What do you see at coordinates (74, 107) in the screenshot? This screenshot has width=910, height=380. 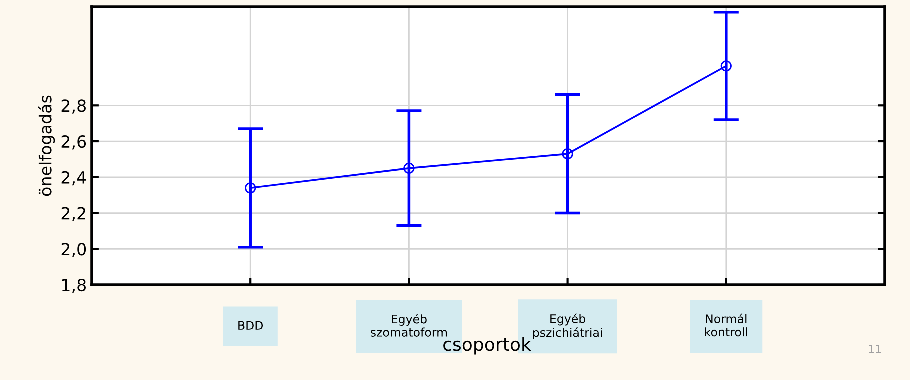 I see `y-tick-label: 2,8` at bounding box center [74, 107].